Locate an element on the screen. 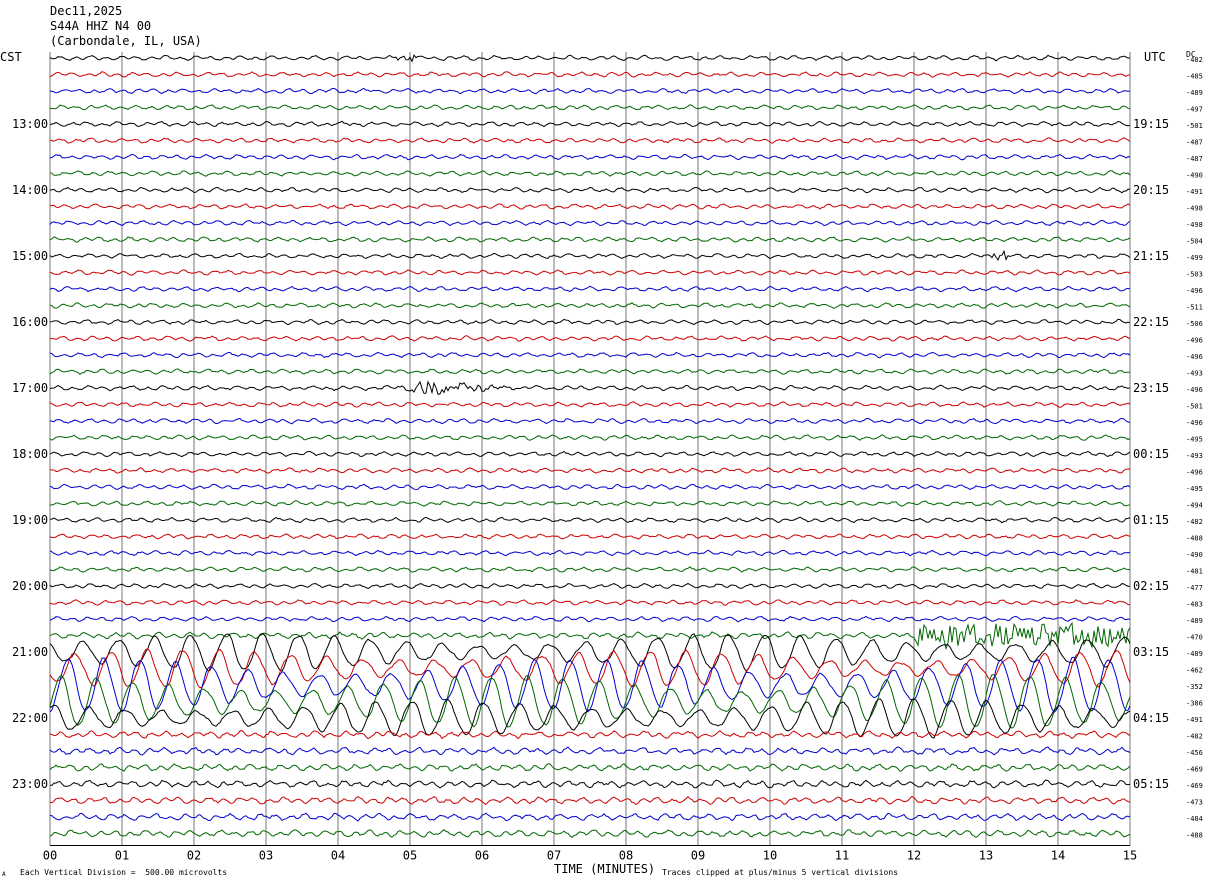 The height and width of the screenshot is (886, 1210). right-zone-label: UTC is located at coordinates (1155, 57).